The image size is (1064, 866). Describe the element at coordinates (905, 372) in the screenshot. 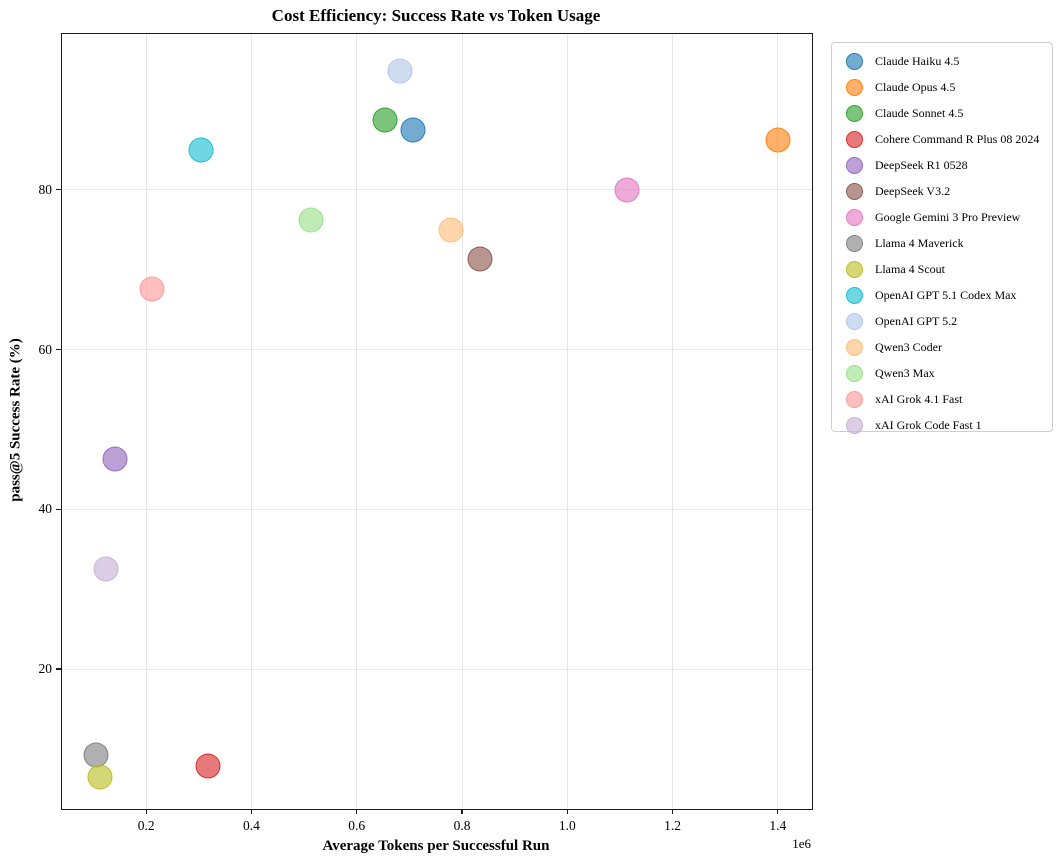

I see `legend-label: Qwen3 Max` at that location.